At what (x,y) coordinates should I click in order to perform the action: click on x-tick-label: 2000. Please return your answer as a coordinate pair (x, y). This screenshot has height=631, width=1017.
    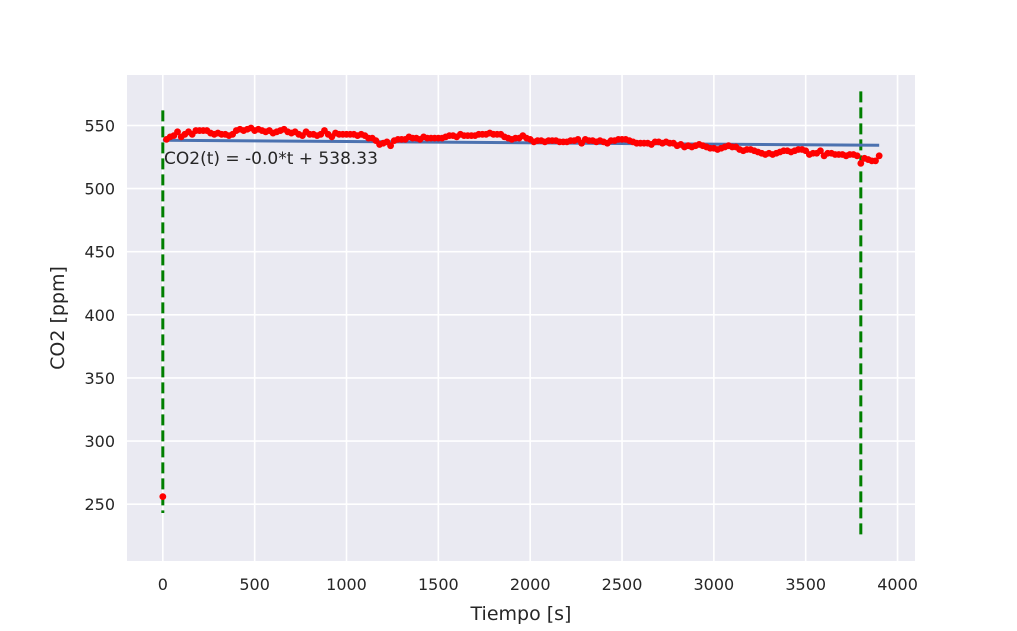
    Looking at the image, I should click on (530, 584).